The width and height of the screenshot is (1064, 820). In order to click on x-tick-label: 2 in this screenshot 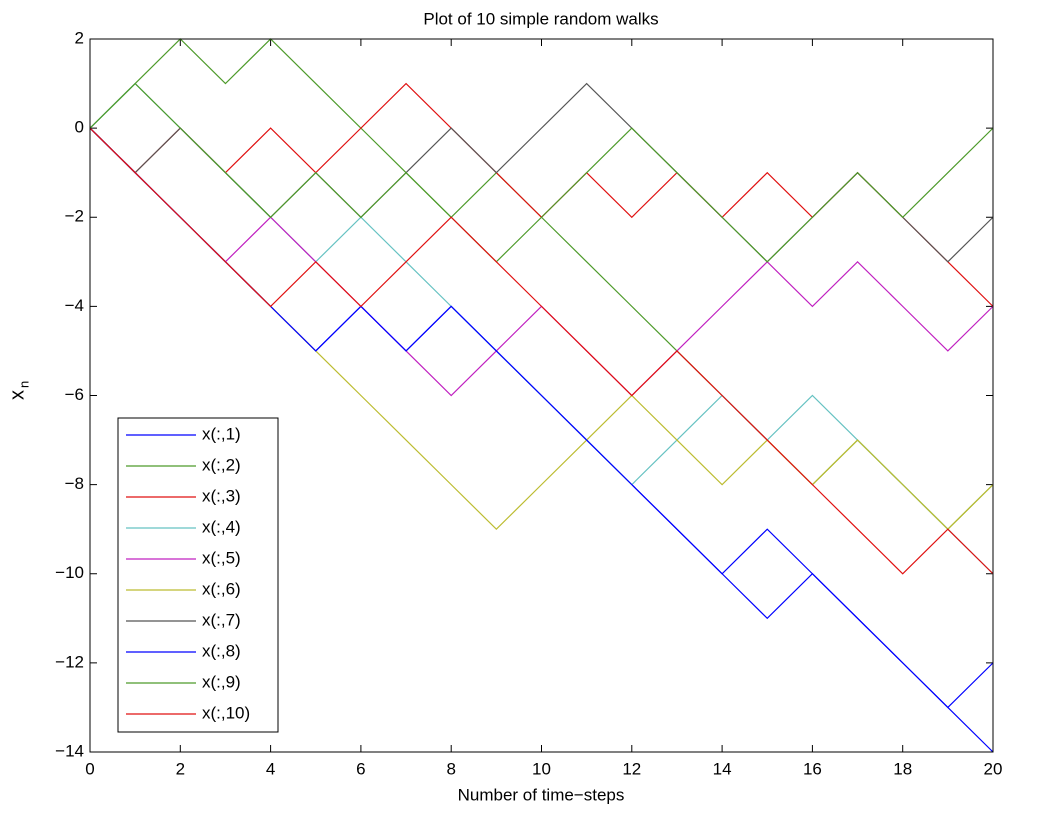, I will do `click(180, 768)`.